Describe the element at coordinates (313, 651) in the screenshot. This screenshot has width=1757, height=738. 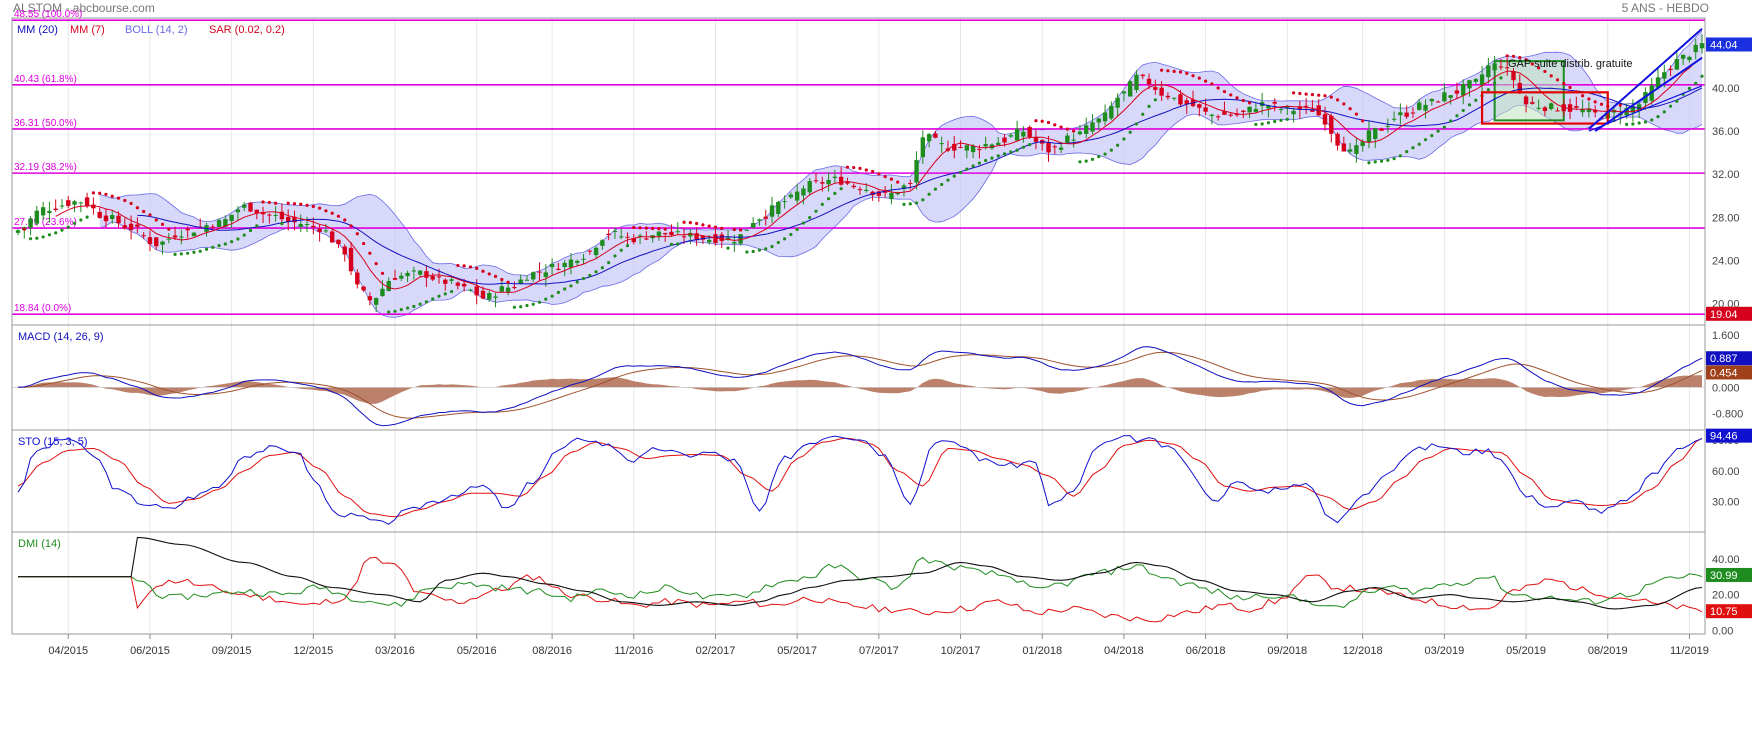
I see `time-tick-label-3: 12/2015` at that location.